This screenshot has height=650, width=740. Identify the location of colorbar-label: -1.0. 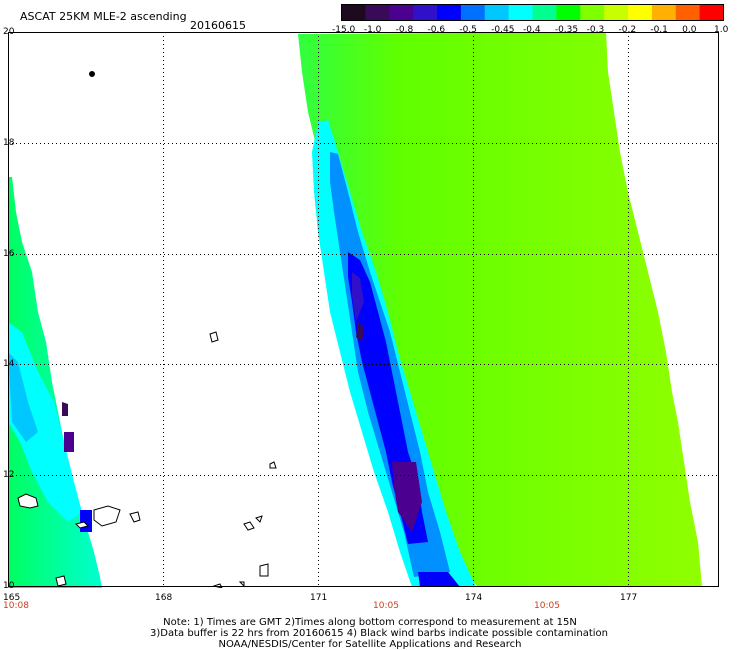
(372, 30).